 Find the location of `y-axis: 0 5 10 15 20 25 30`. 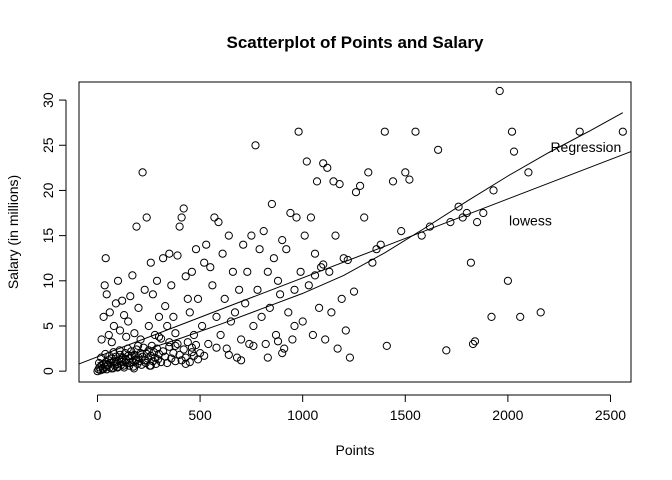

y-axis: 0 5 10 15 20 25 30 is located at coordinates (53, 233).